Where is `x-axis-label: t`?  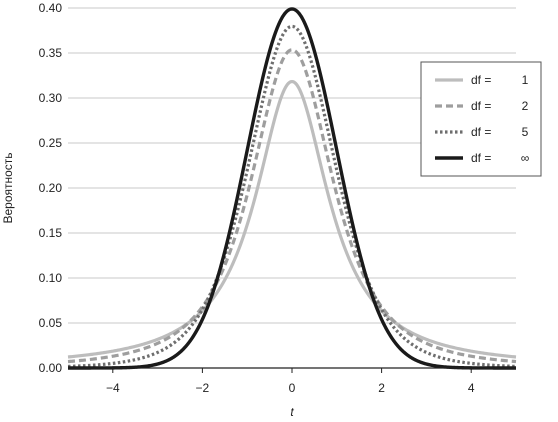 x-axis-label: t is located at coordinates (292, 412).